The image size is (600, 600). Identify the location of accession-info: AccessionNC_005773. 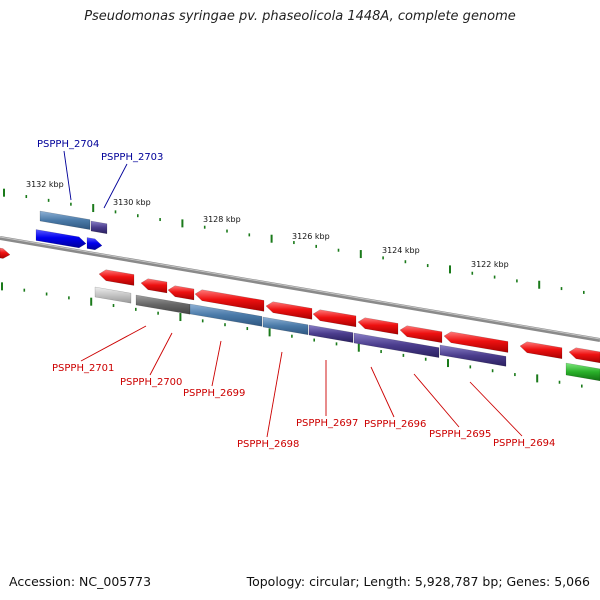
(80, 581).